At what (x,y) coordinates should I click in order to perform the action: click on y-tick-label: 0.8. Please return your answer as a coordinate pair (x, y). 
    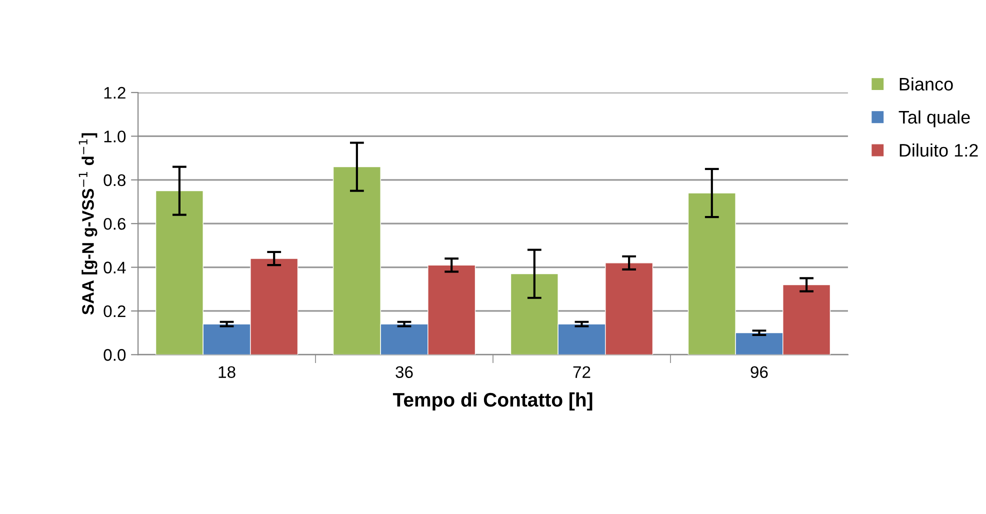
    Looking at the image, I should click on (115, 180).